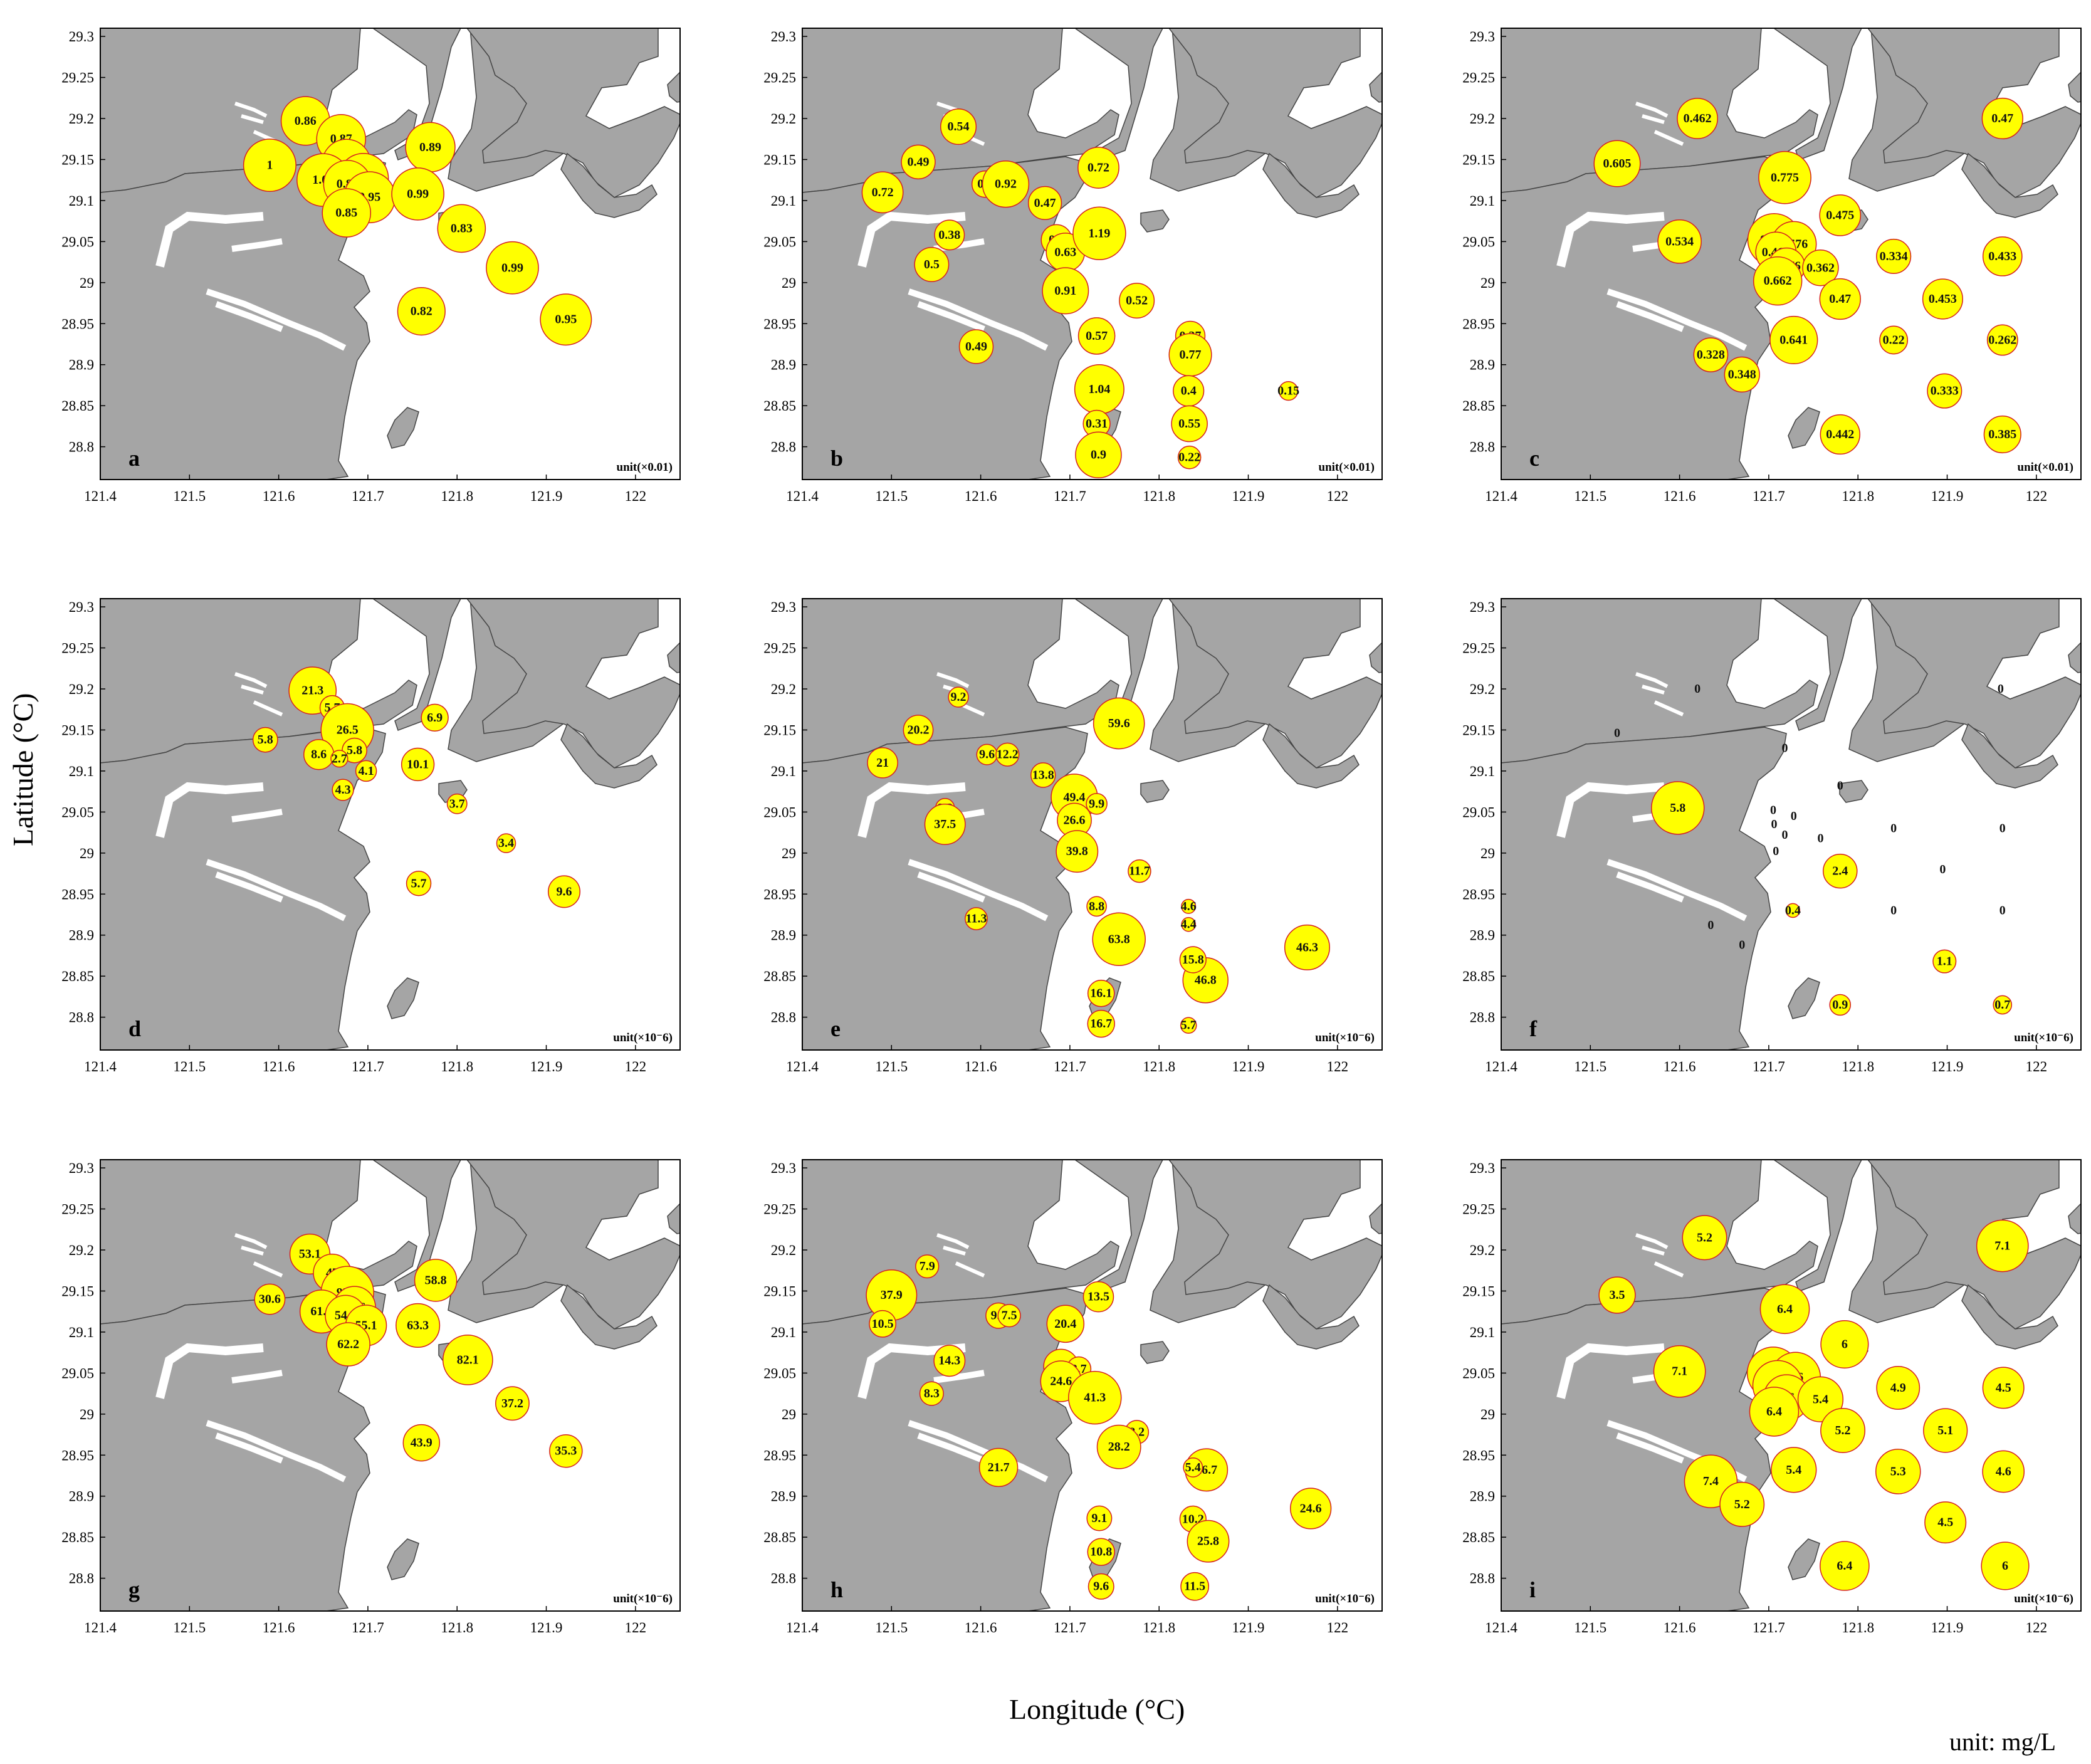 This screenshot has width=2091, height=1764. Describe the element at coordinates (1711, 1481) in the screenshot. I see `station-value-label: 7.4` at that location.